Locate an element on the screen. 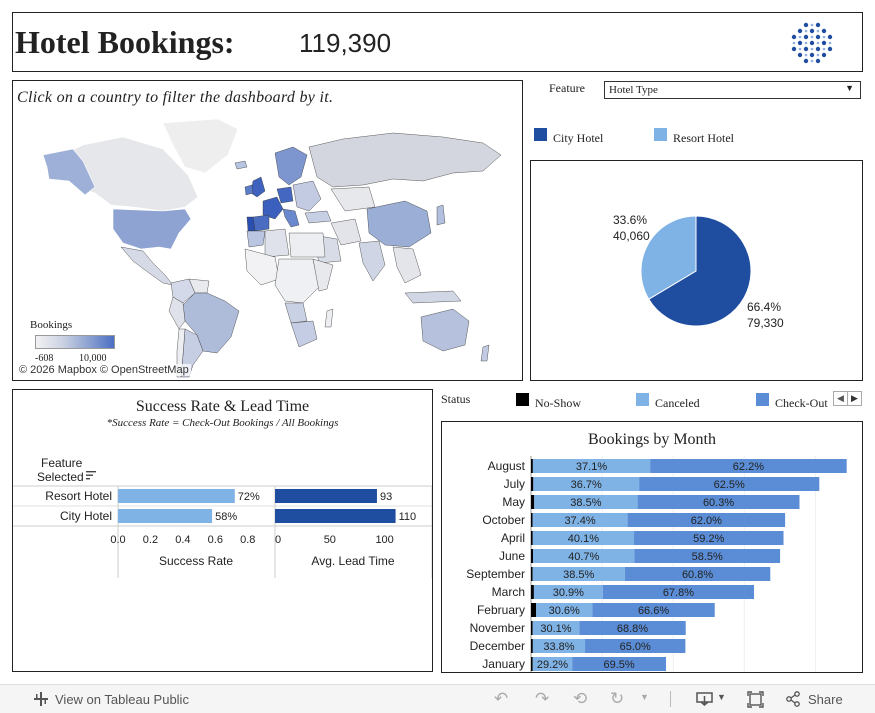 Image resolution: width=875 pixels, height=713 pixels. feature-label: Feature is located at coordinates (567, 88).